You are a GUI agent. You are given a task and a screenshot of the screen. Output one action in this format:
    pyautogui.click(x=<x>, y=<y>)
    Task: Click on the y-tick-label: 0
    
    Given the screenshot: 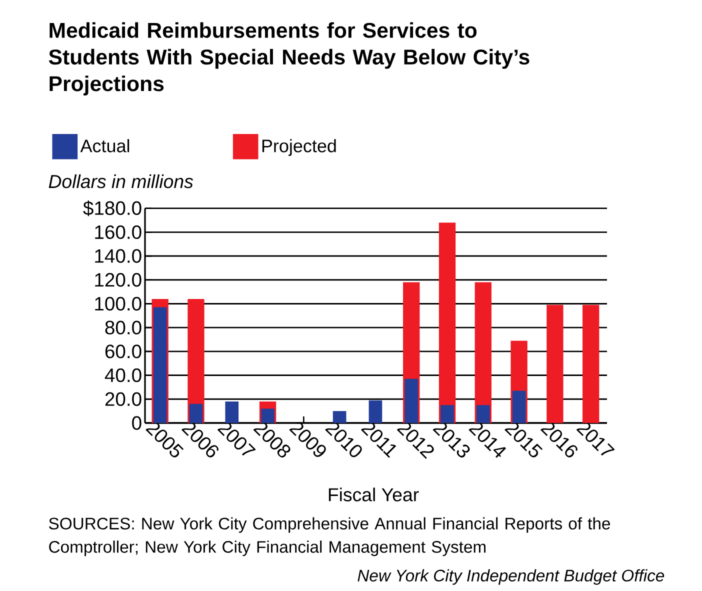 What is the action you would take?
    pyautogui.click(x=137, y=423)
    